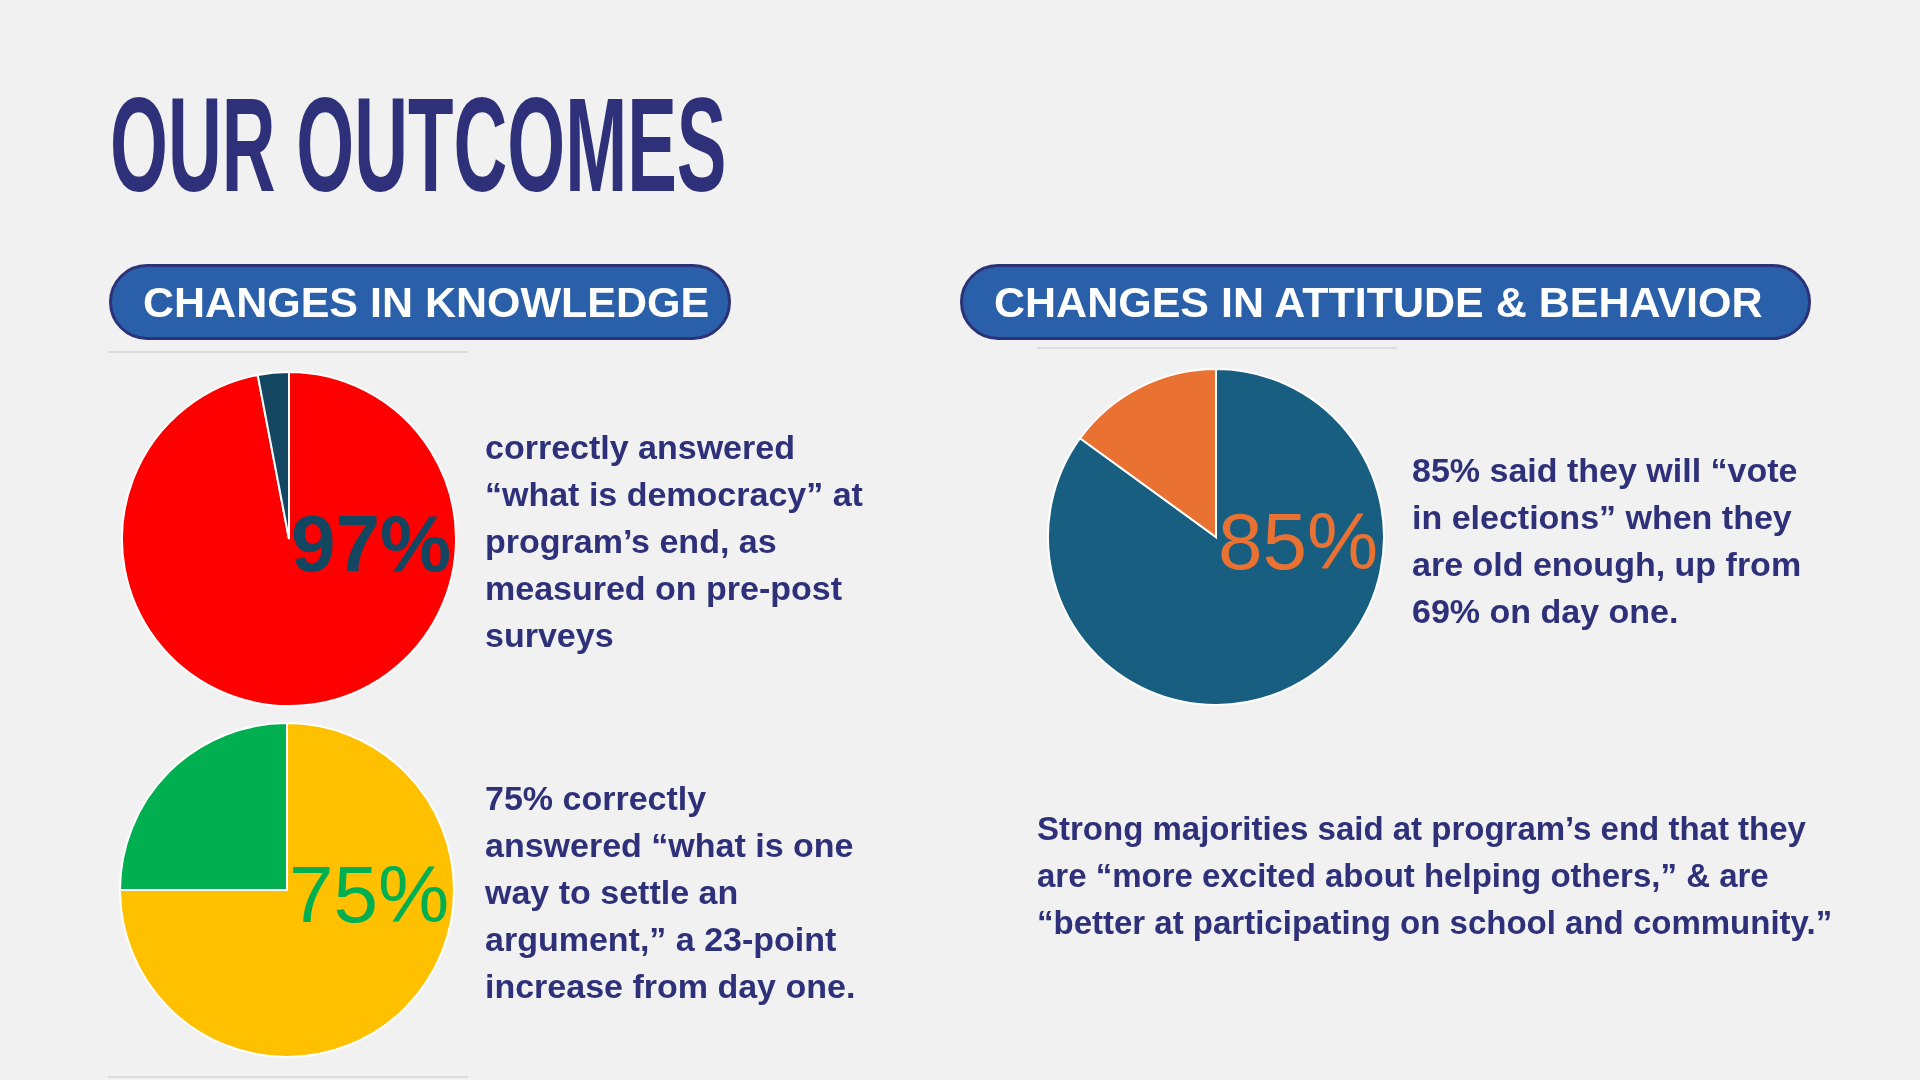 The height and width of the screenshot is (1080, 1920). Describe the element at coordinates (369, 894) in the screenshot. I see `data-label: 75%` at that location.